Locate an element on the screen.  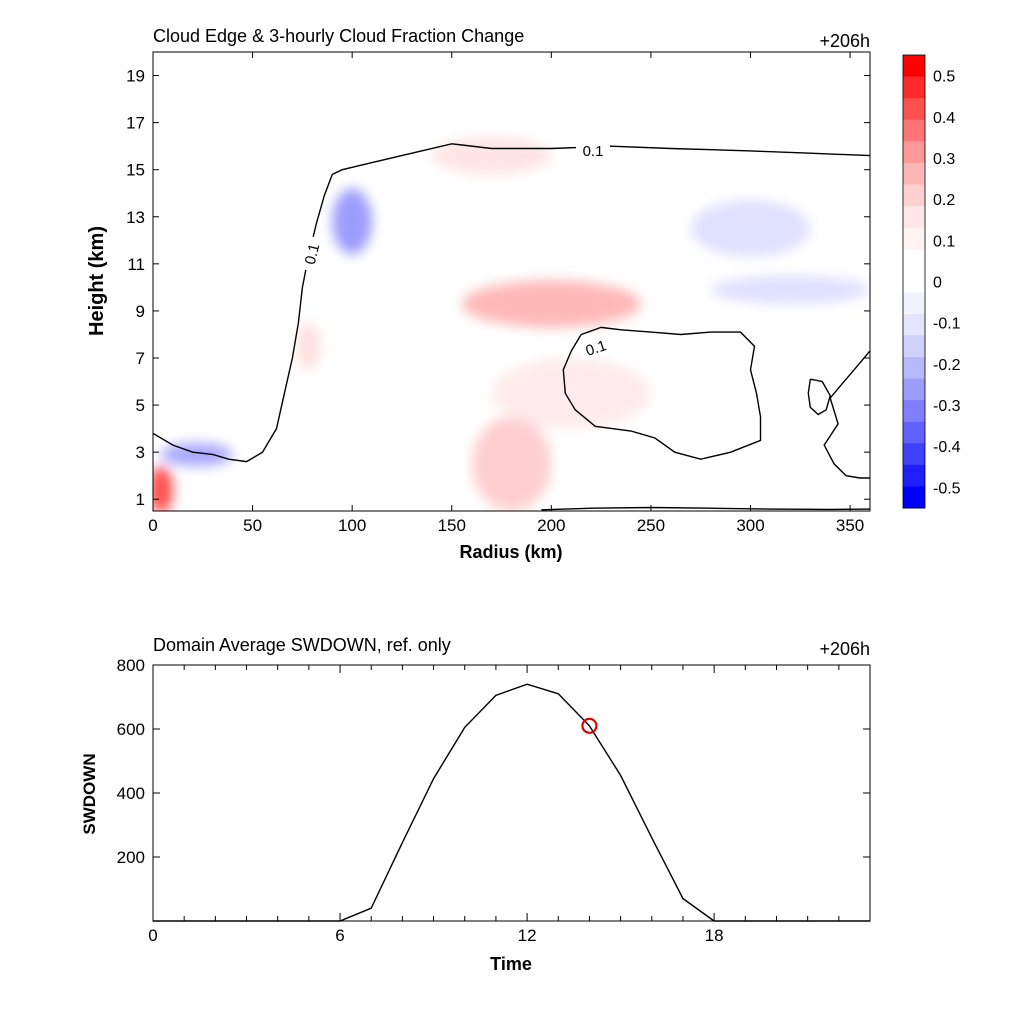
colorbar: 0.5 0.4 0.3 0.2 0.1 0 -0.1 -0.2 -0.3 -0.4 -0.5 is located at coordinates (931, 281).